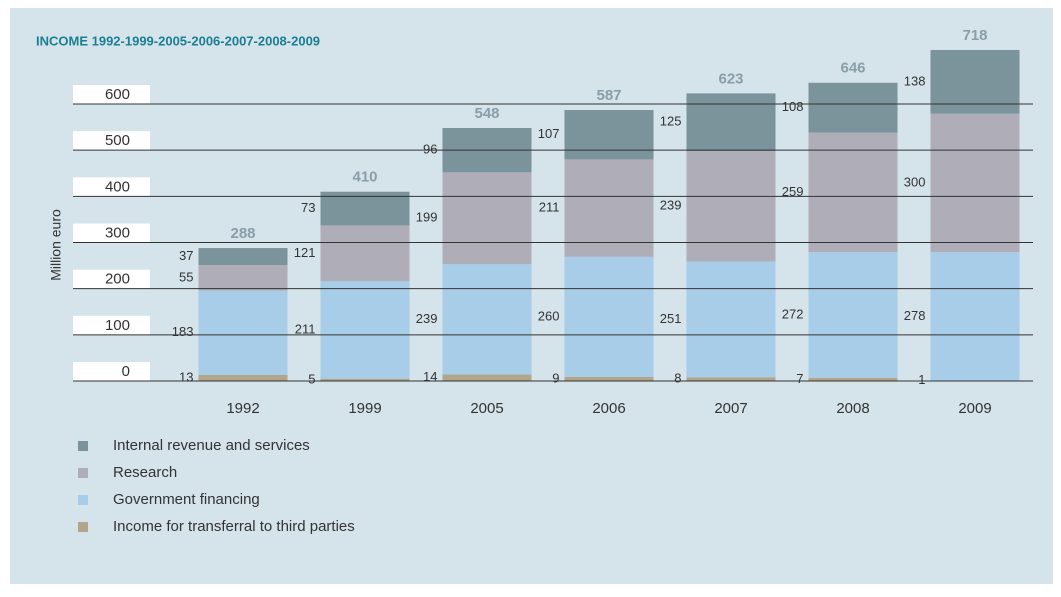 The width and height of the screenshot is (1061, 597). Describe the element at coordinates (486, 408) in the screenshot. I see `x-tick-label: 2005` at that location.